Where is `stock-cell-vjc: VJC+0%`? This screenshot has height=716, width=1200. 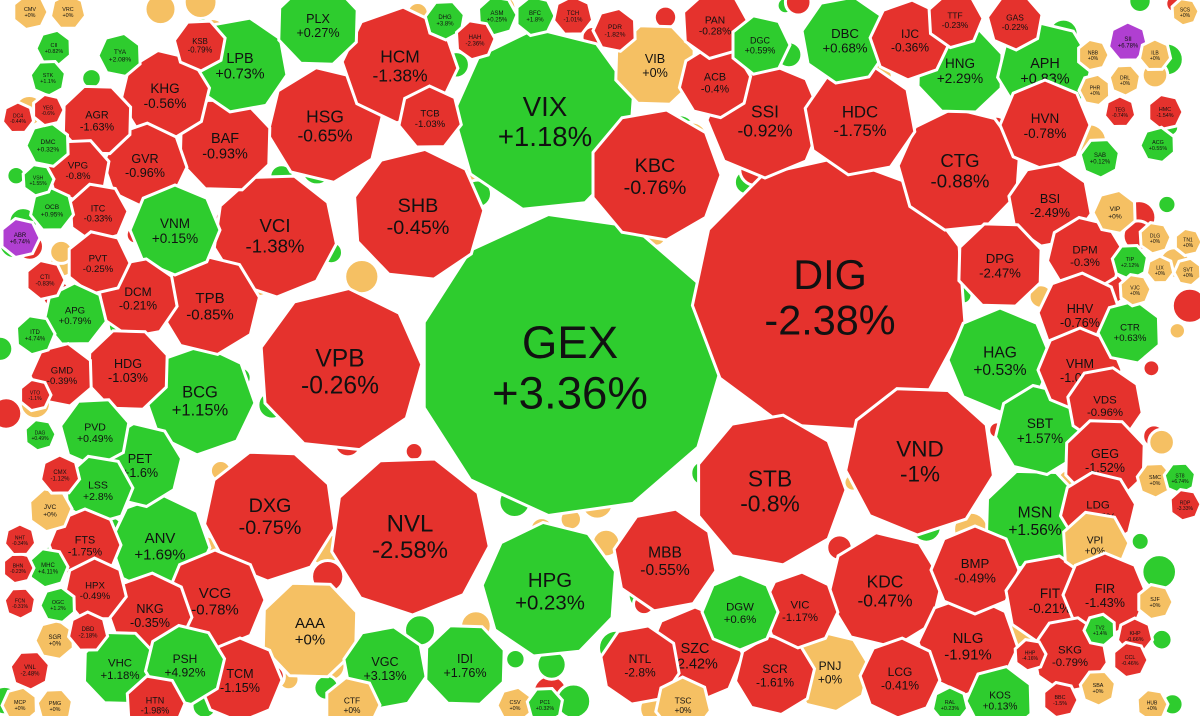 stock-cell-vjc: VJC+0% is located at coordinates (1135, 290).